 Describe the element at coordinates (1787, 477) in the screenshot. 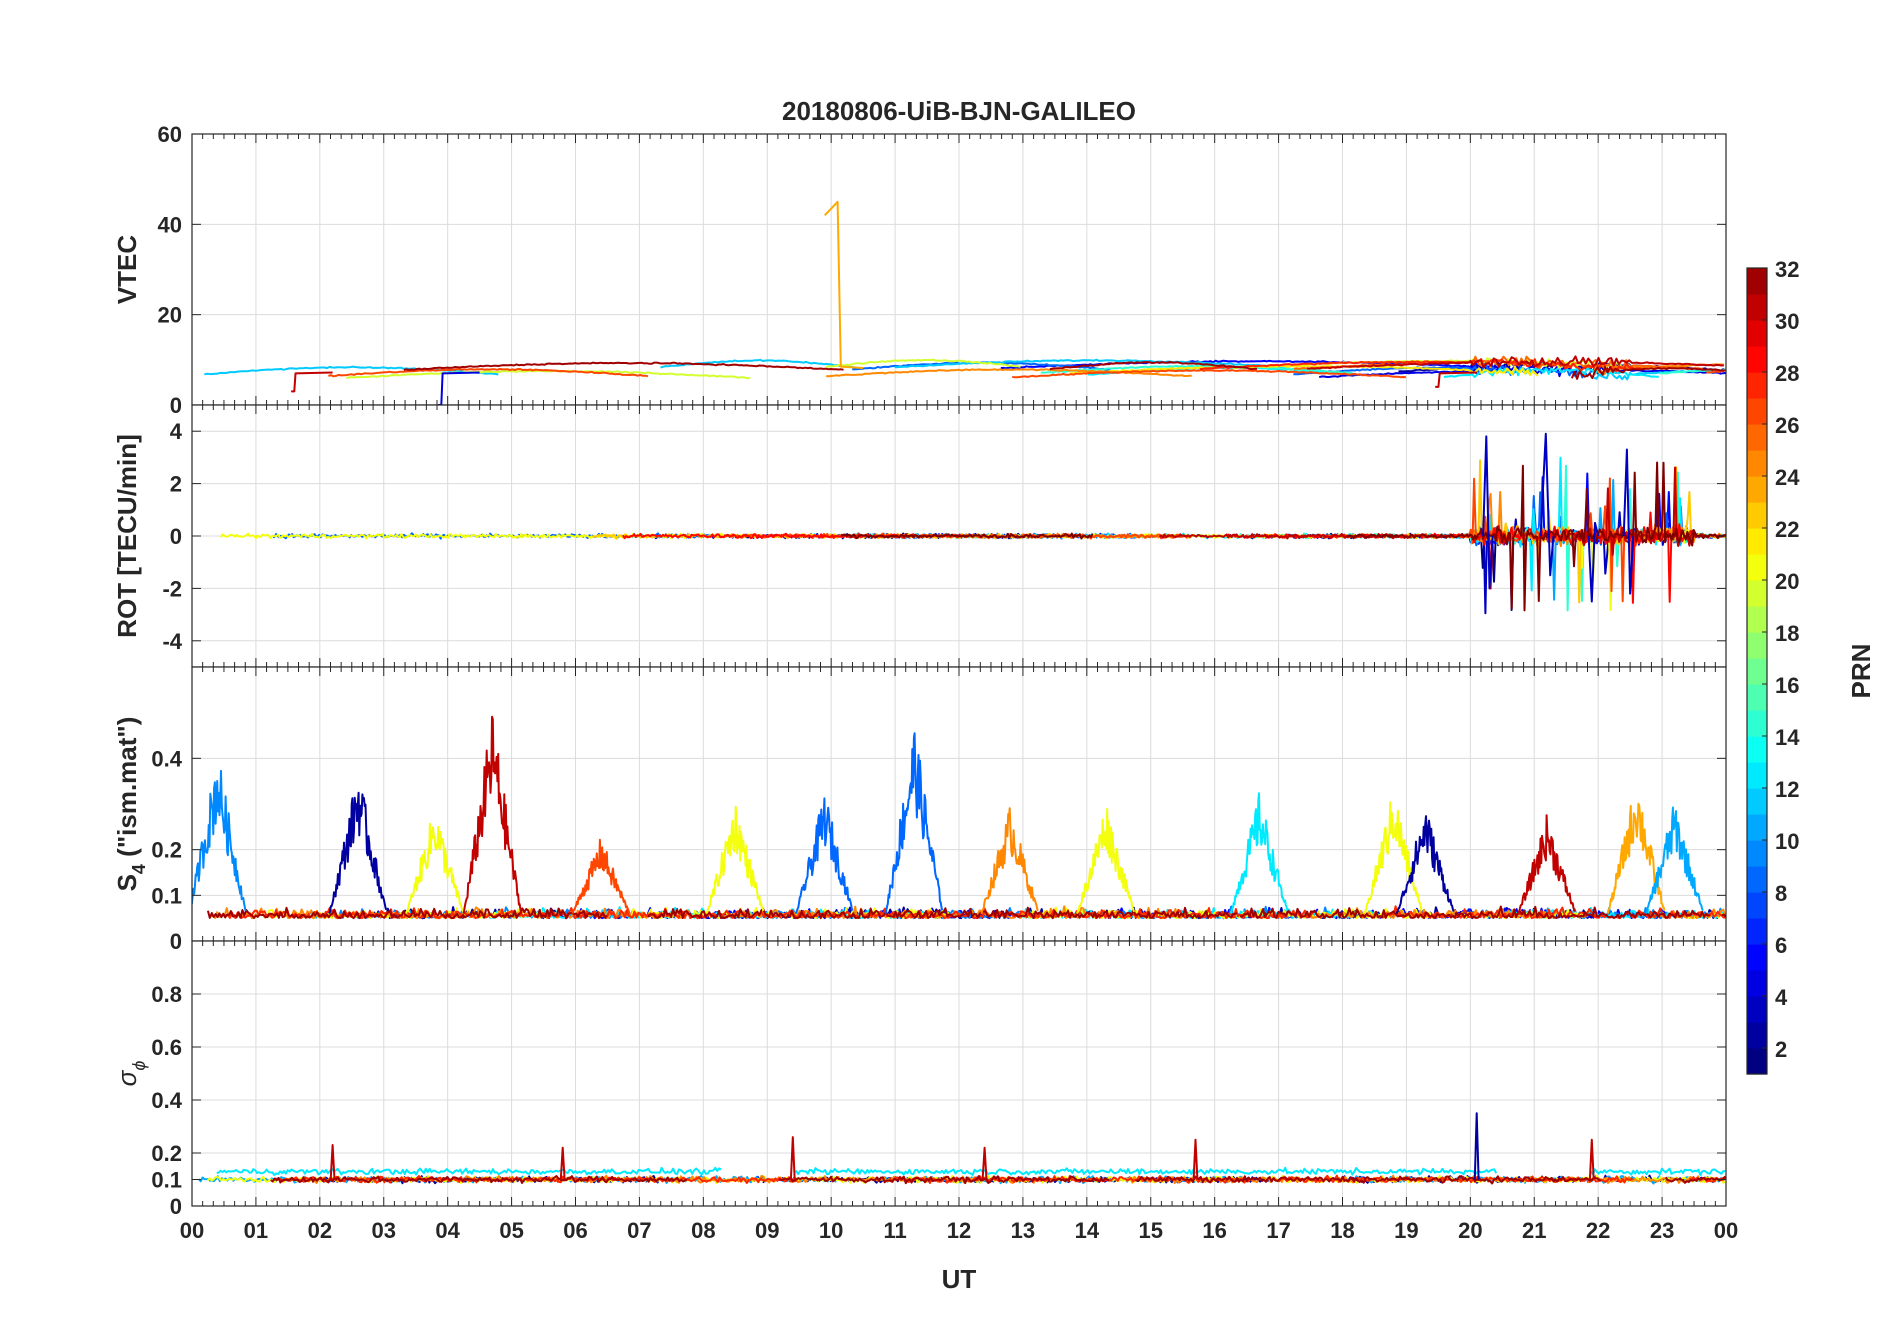

I see `colorbar-tick-label: 24` at that location.